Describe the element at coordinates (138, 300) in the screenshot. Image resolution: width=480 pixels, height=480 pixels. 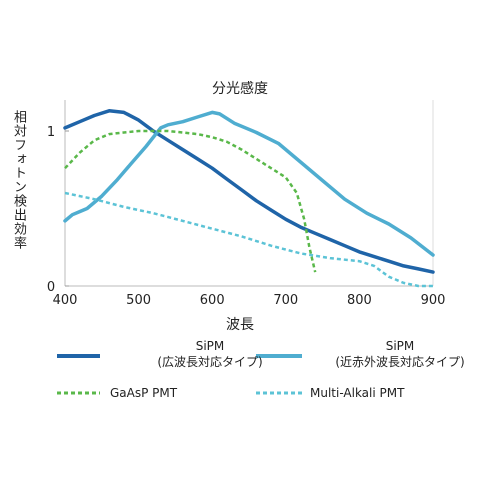
I see `x-tick-label: 500` at that location.